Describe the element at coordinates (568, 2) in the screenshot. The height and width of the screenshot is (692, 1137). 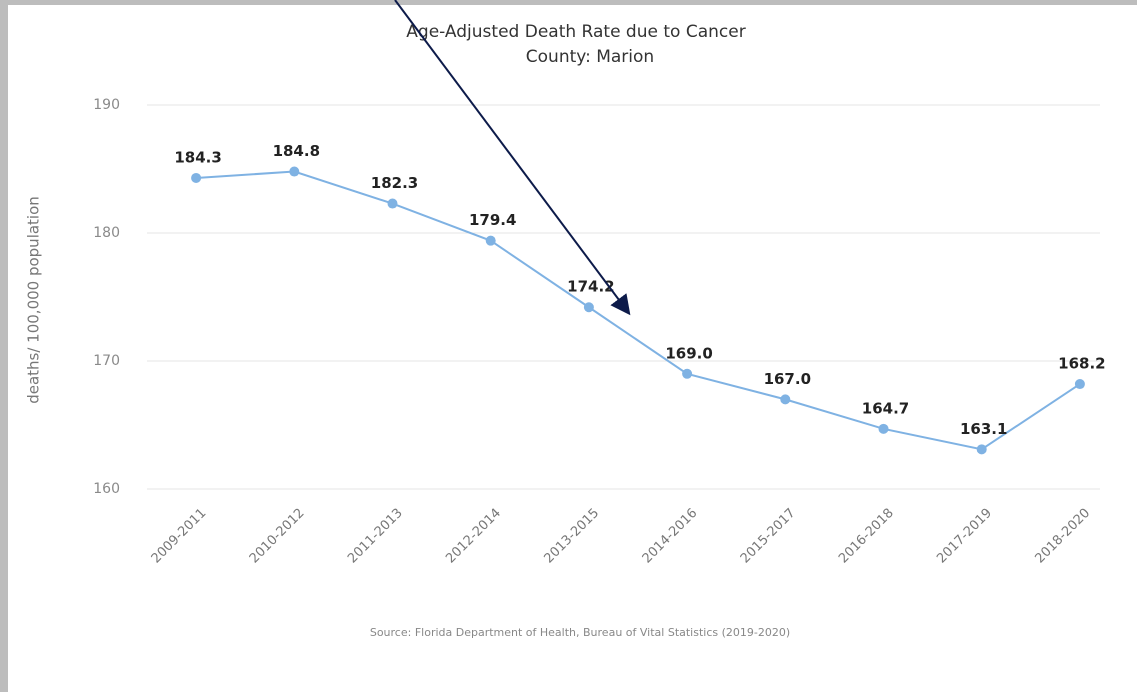
I see `frame-top` at that location.